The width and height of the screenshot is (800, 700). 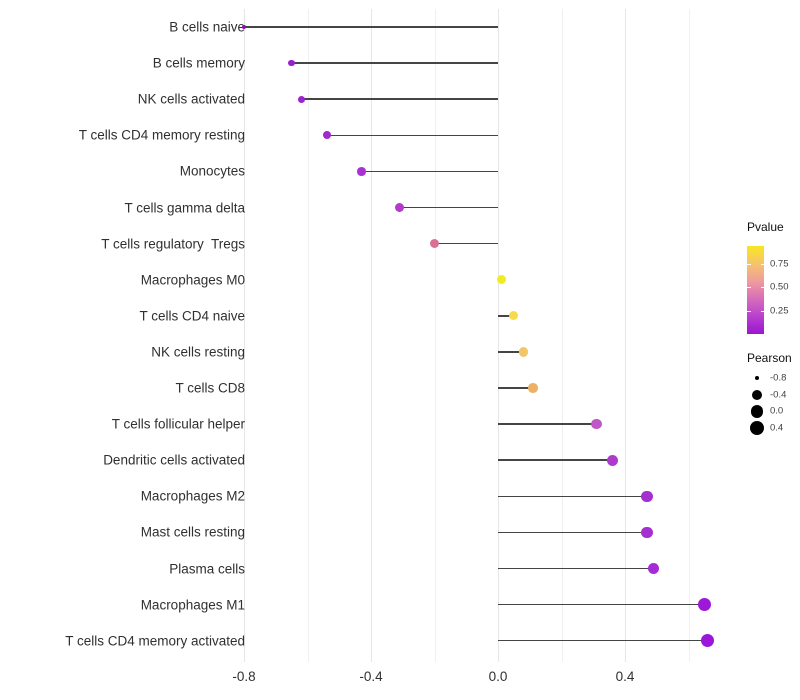 I want to click on y-axis-label: T cells CD4 memory activated, so click(x=155, y=641).